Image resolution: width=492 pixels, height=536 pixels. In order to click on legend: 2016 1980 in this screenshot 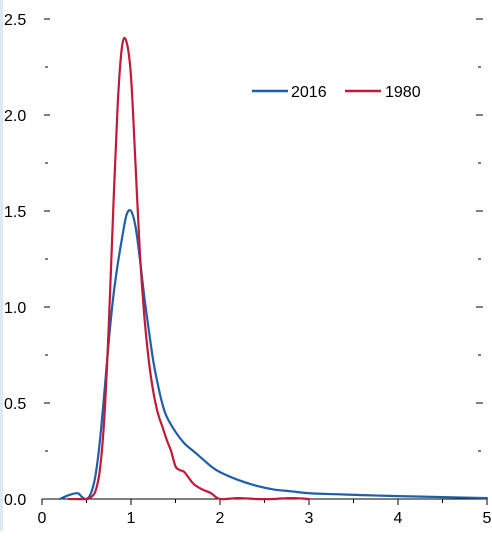, I will do `click(336, 92)`.